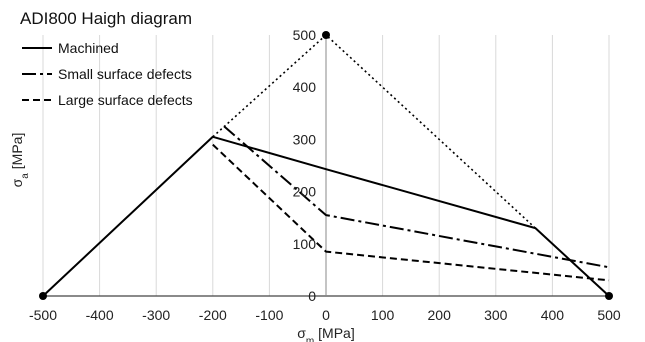 The image size is (645, 342). I want to click on x-tick-label: -400, so click(100, 315).